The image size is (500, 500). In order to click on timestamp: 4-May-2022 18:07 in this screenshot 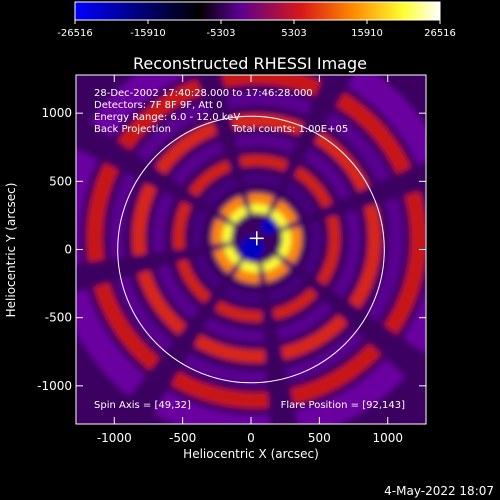, I will do `click(439, 491)`.